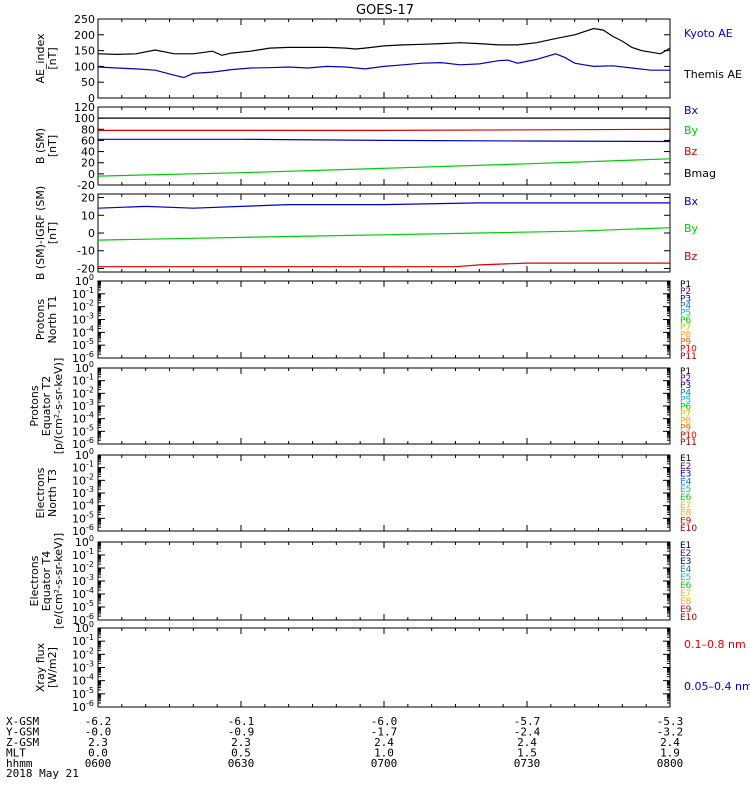 The height and width of the screenshot is (800, 750). Describe the element at coordinates (98, 732) in the screenshot. I see `footer-value: -0.0` at that location.